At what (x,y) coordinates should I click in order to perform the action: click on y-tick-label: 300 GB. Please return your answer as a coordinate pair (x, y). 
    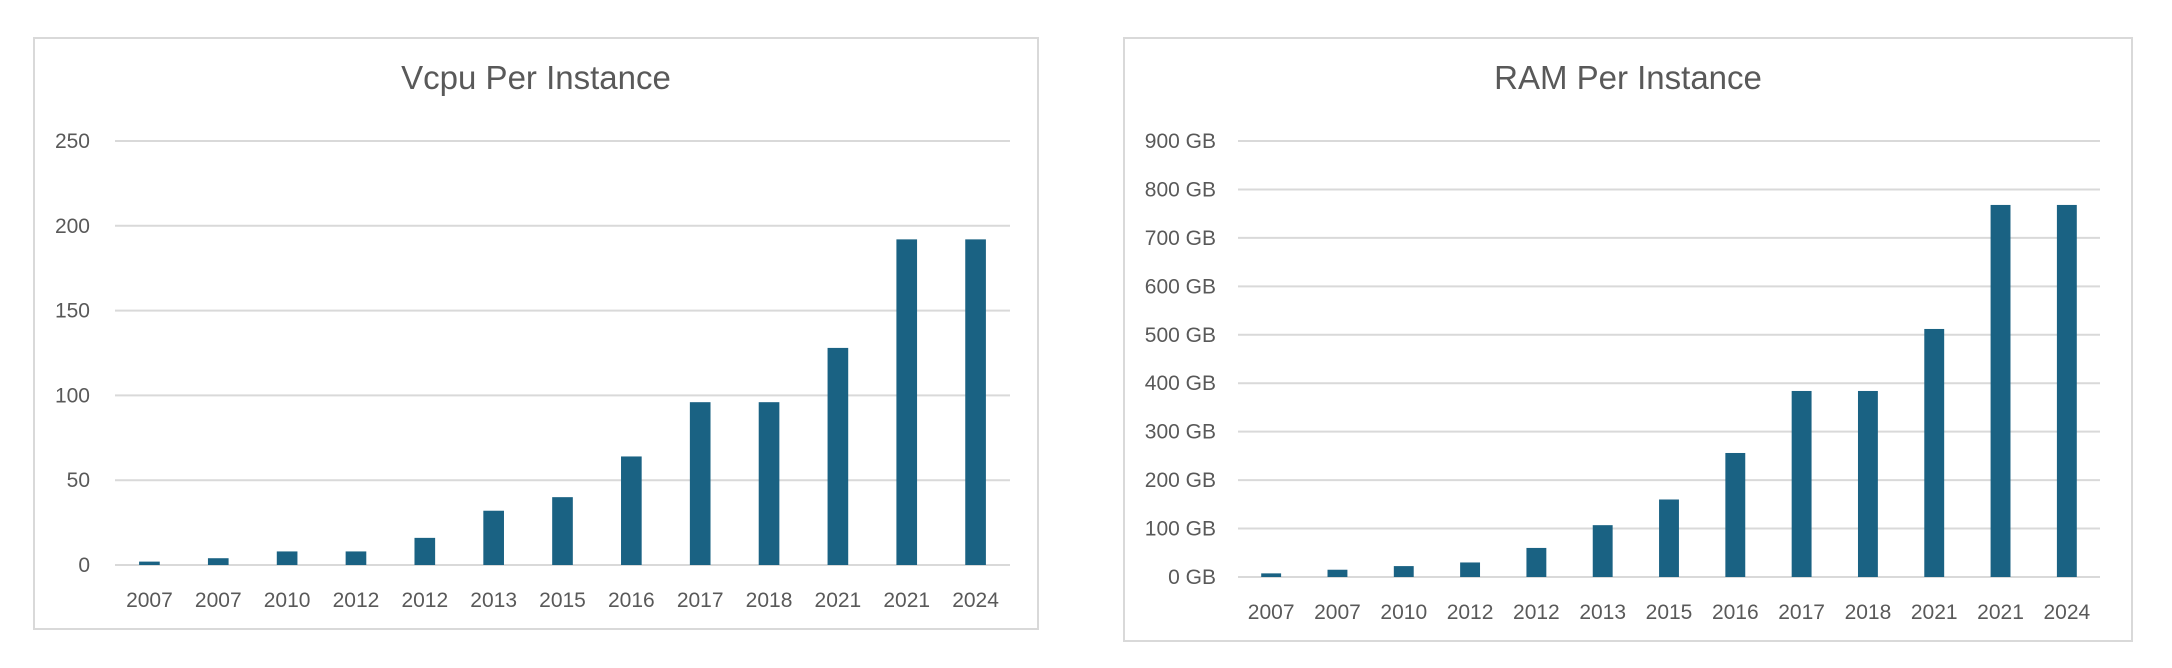
    Looking at the image, I should click on (1180, 432).